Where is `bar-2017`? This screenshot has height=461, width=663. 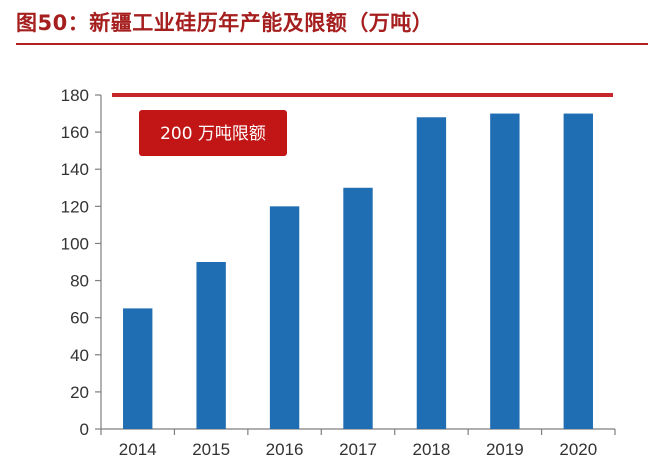
bar-2017 is located at coordinates (358, 308).